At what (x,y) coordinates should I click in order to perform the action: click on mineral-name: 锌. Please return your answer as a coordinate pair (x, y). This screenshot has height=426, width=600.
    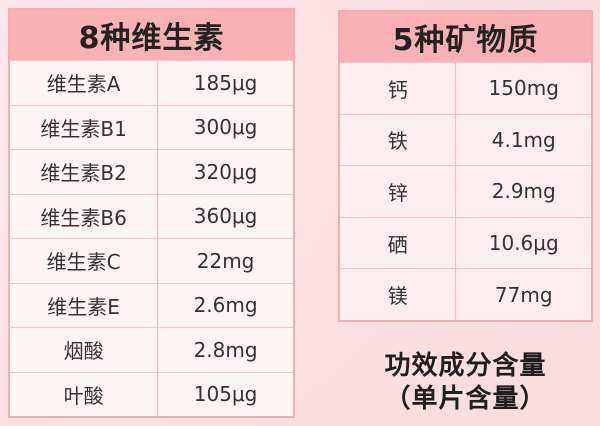
    Looking at the image, I should click on (398, 191).